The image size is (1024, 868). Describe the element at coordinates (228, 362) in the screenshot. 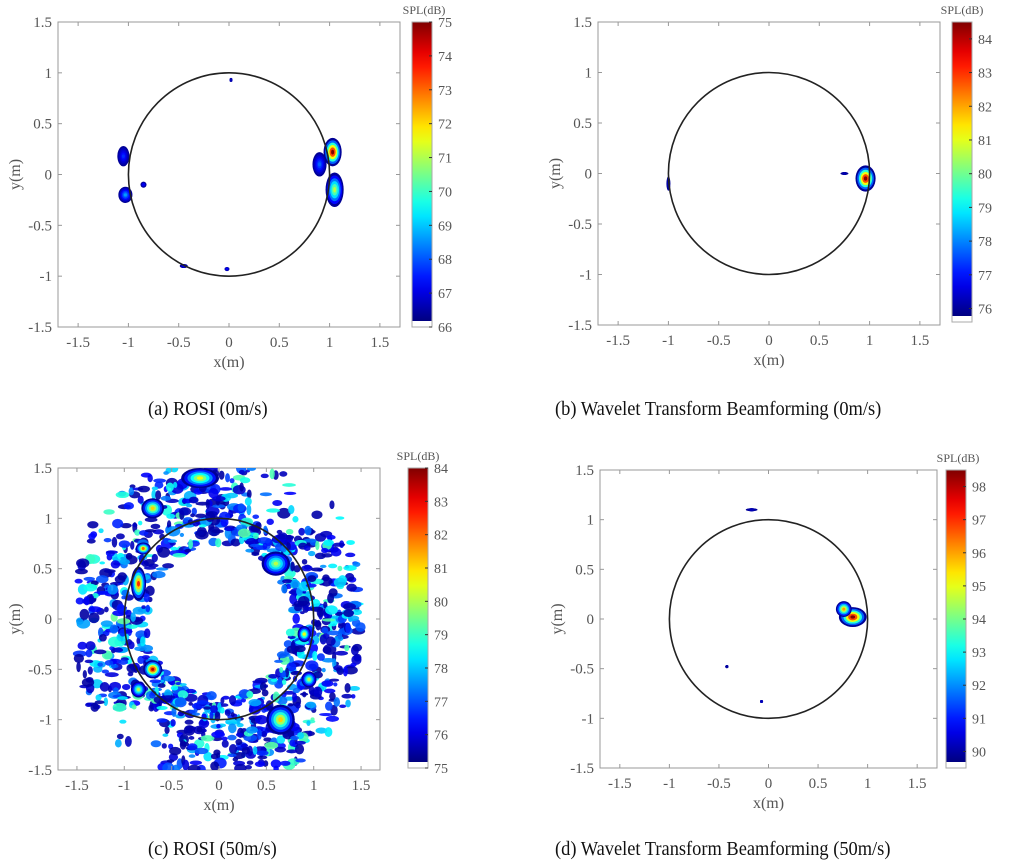

I see `x-axis-label: x(m)` at that location.